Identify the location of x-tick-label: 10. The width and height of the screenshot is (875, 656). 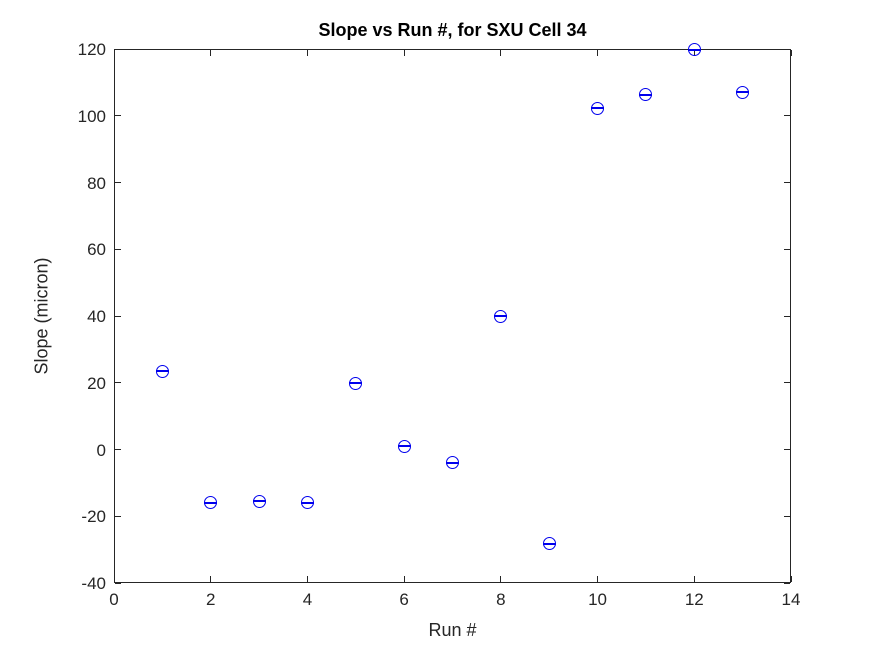
(598, 599).